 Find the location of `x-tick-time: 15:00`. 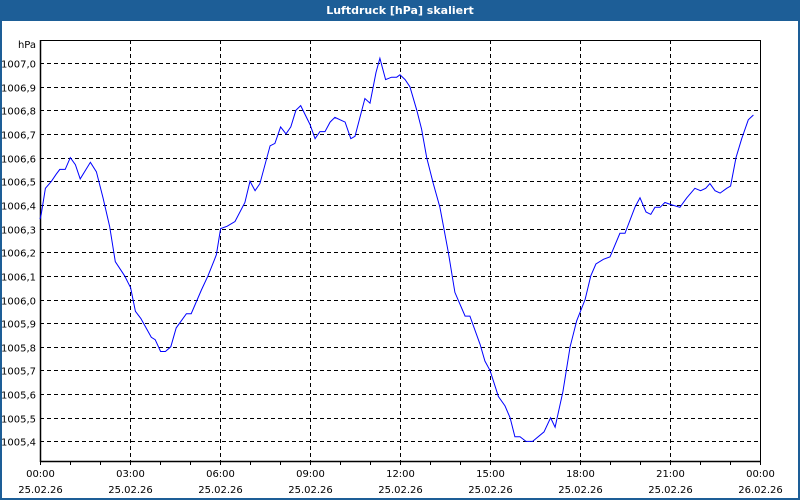

x-tick-time: 15:00 is located at coordinates (490, 474).